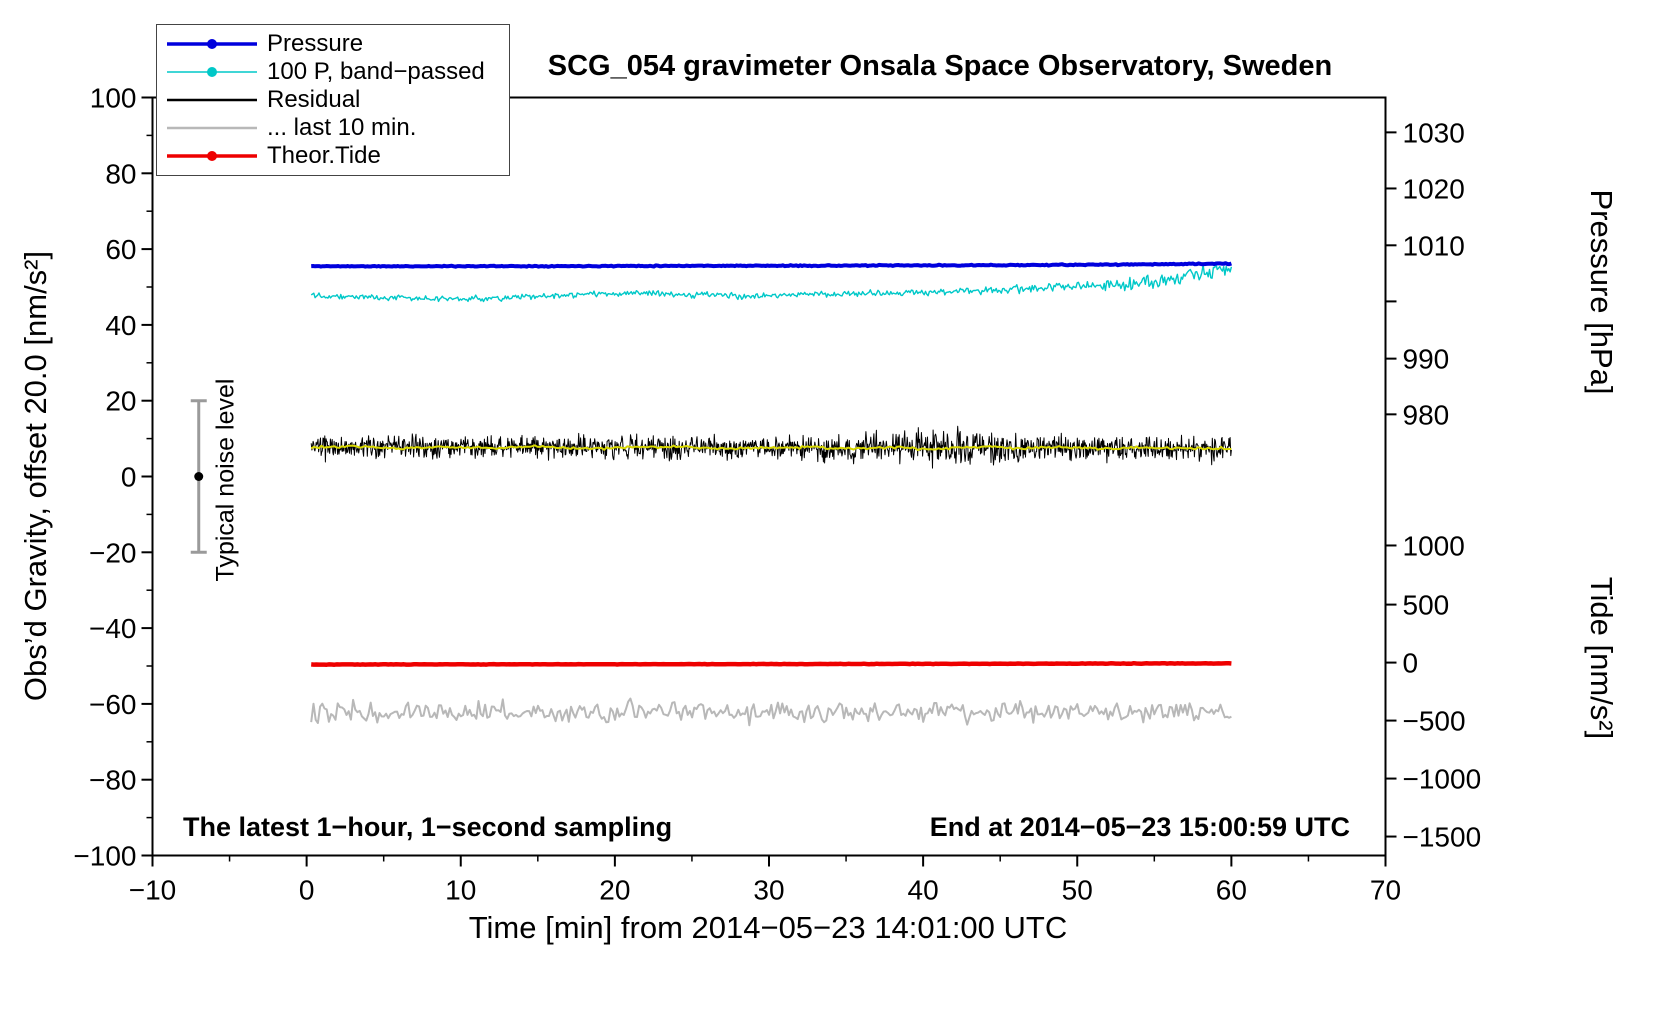 Image resolution: width=1660 pixels, height=1020 pixels. I want to click on right-tick-label: 0, so click(1411, 663).